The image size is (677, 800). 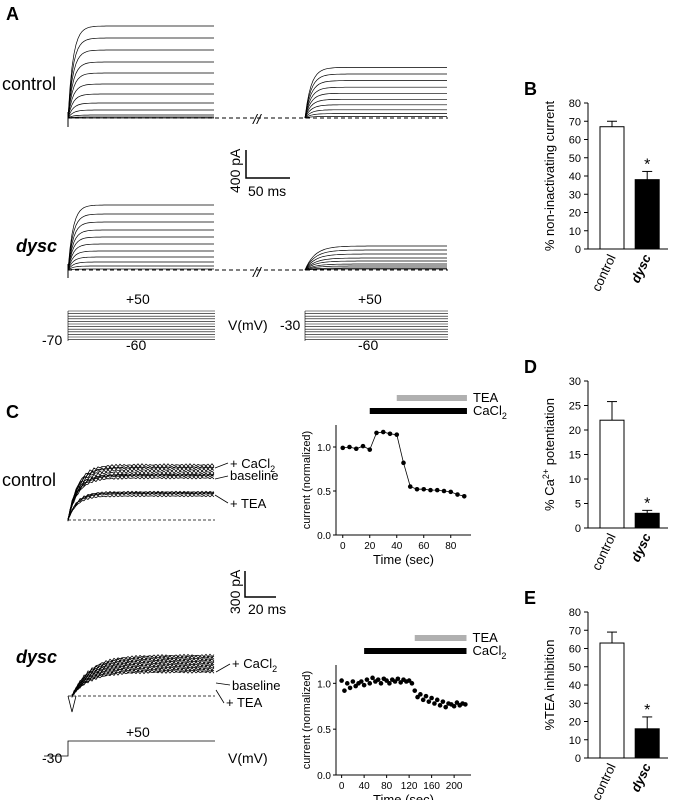 I want to click on break-mark-bottom: //, so click(x=257, y=272).